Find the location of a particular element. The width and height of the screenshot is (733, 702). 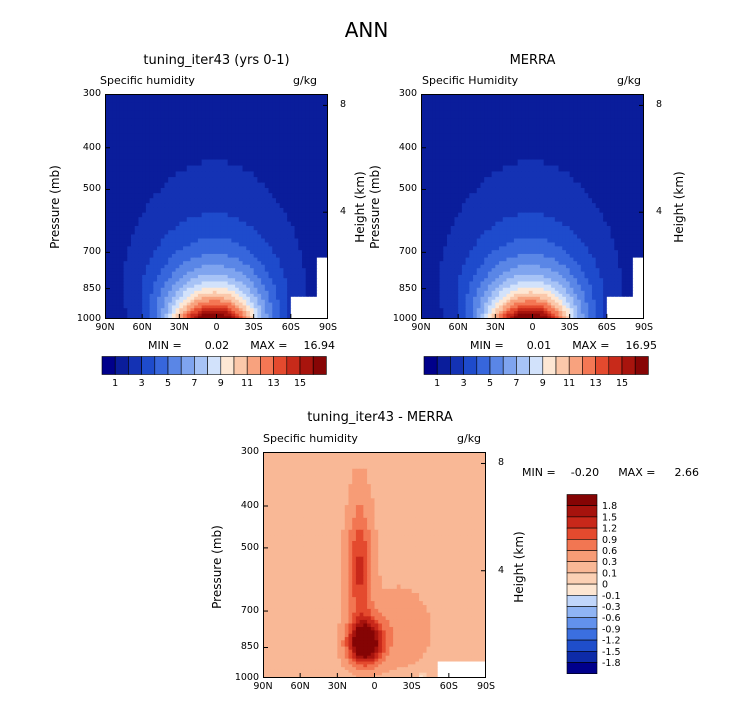

colorbar-swatch is located at coordinates (214, 365).